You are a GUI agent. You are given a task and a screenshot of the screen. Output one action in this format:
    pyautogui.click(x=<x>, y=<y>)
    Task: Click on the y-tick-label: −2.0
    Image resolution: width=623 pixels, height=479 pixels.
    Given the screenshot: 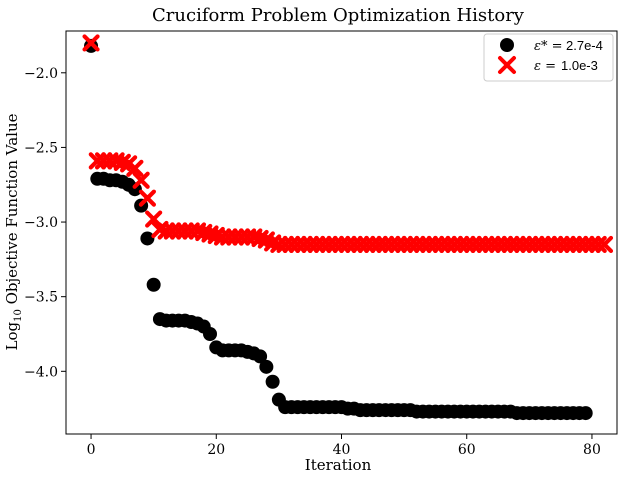 What is the action you would take?
    pyautogui.click(x=41, y=74)
    